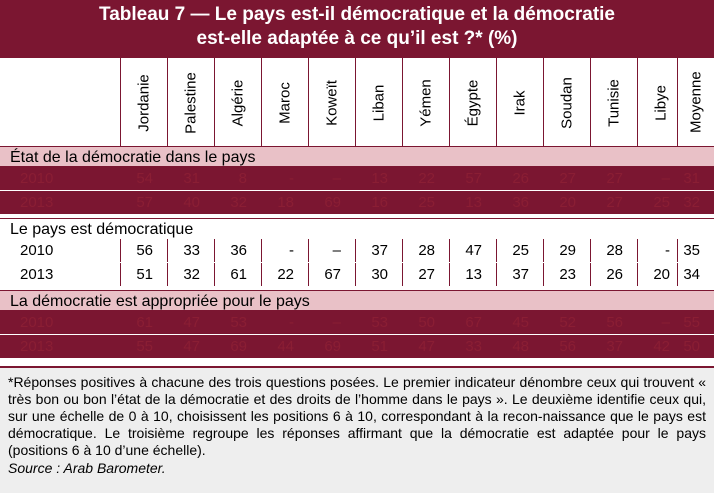 The image size is (714, 493). I want to click on table-row: 2013 57 40 32 18 69 16 25 13 36 20 27 25 32, so click(357, 202).